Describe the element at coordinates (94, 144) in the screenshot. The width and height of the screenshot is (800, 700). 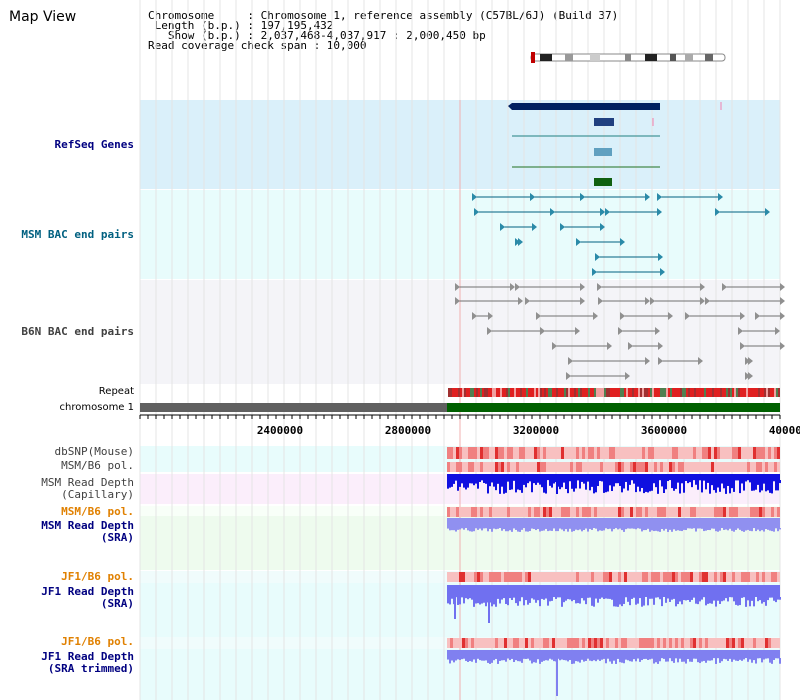
I see `track-label-refseq: RefSeq Genes` at that location.